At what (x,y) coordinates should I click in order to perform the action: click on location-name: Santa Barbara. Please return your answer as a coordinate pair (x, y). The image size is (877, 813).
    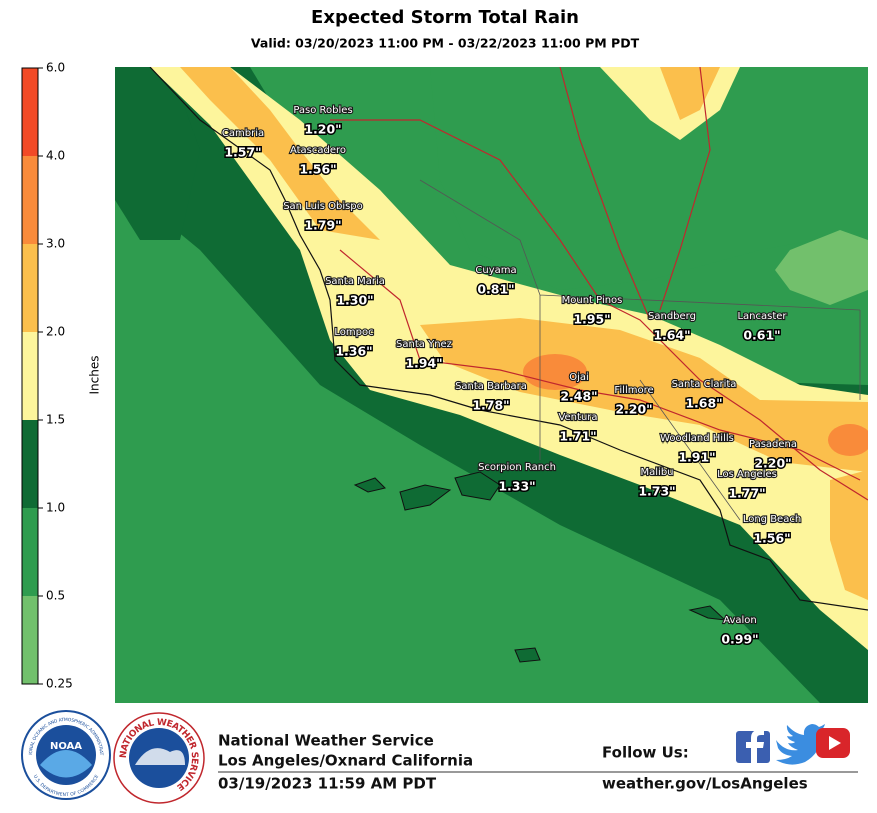
    Looking at the image, I should click on (491, 386).